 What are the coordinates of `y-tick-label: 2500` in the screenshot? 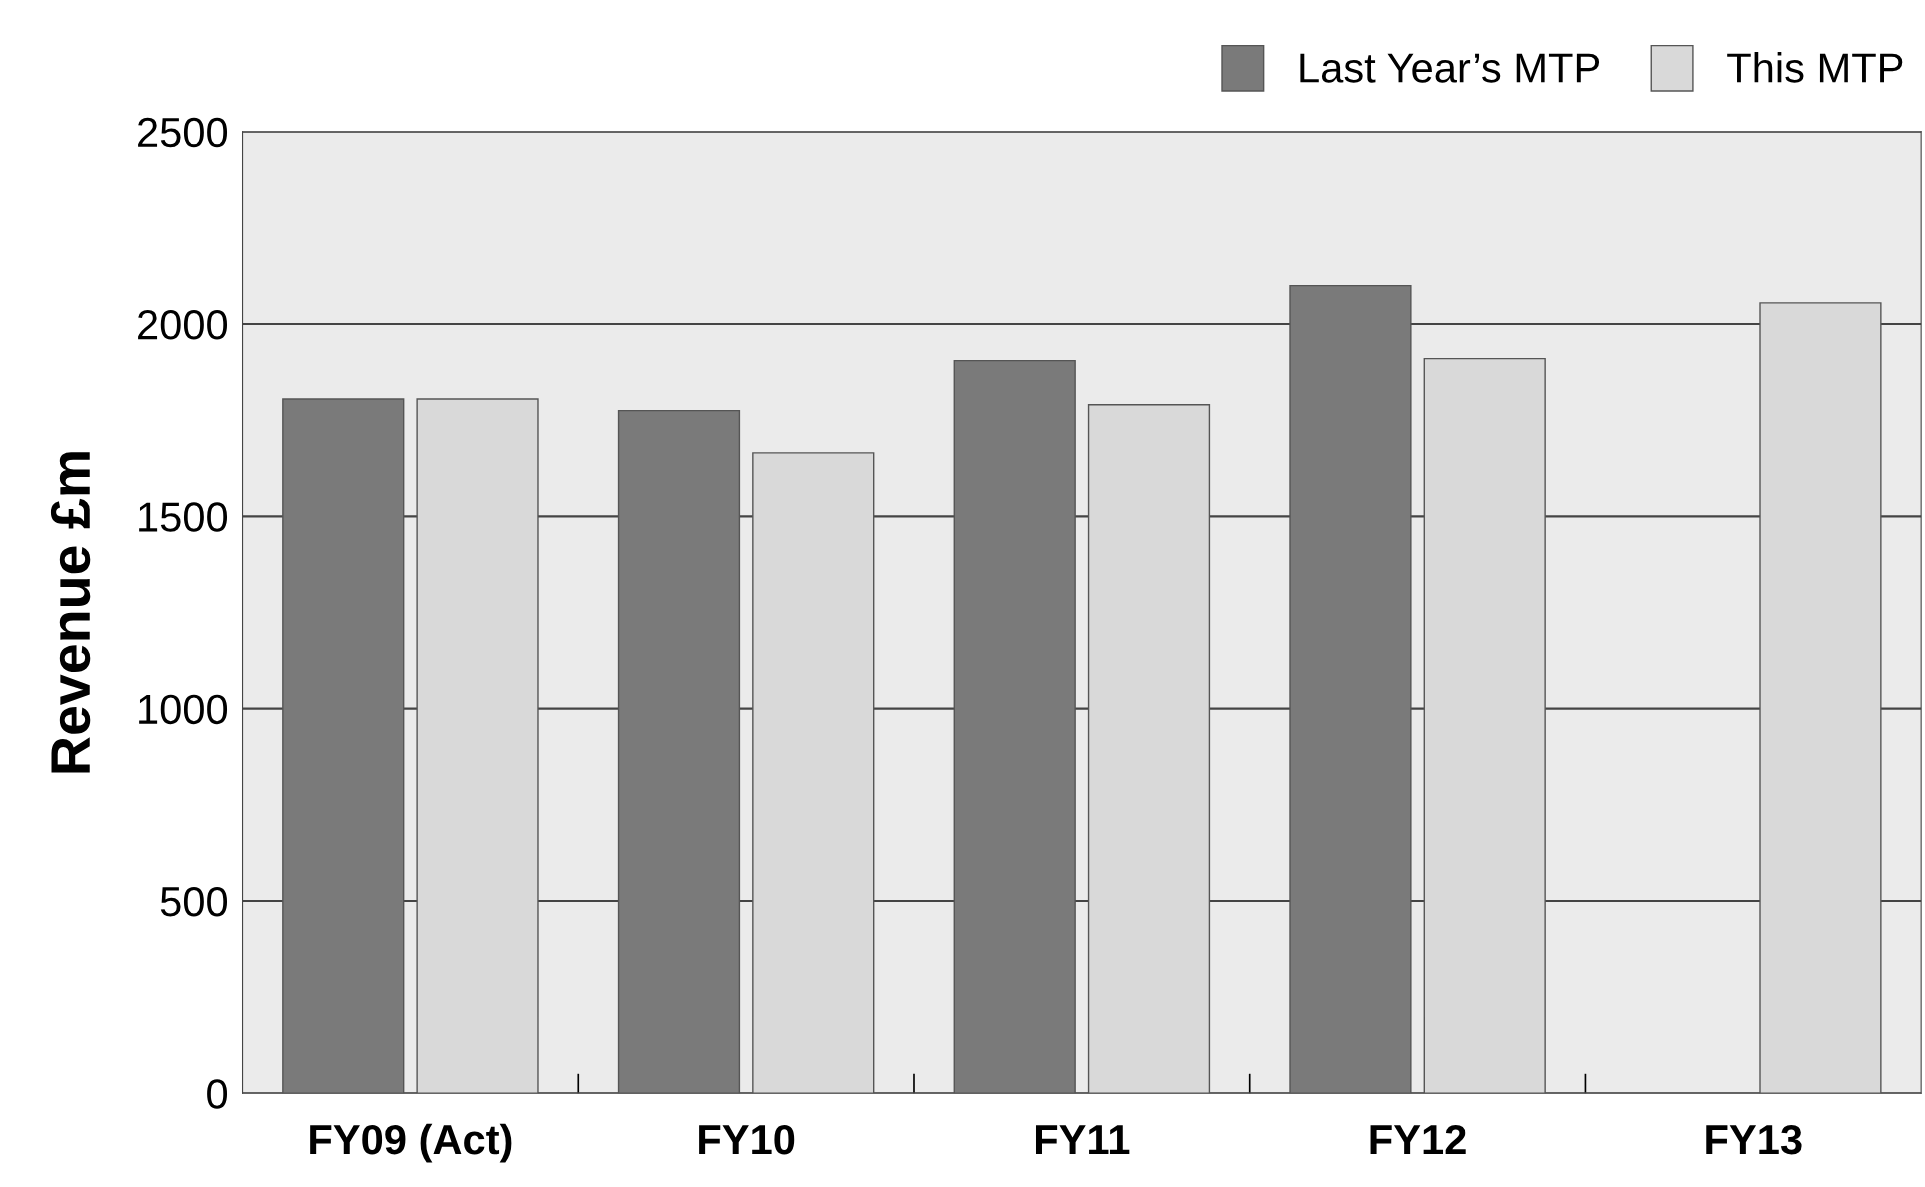 It's located at (183, 132).